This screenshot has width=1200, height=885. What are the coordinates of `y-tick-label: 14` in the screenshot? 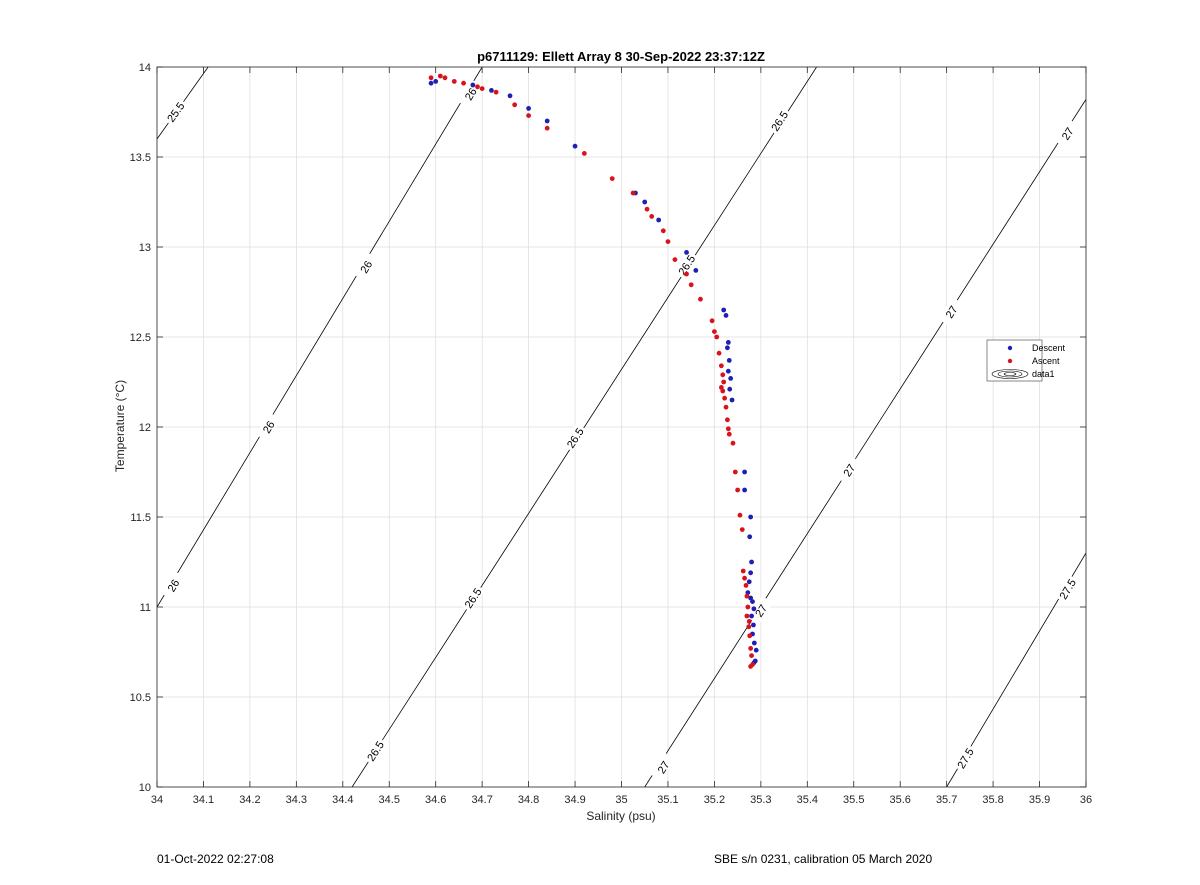 It's located at (145, 68).